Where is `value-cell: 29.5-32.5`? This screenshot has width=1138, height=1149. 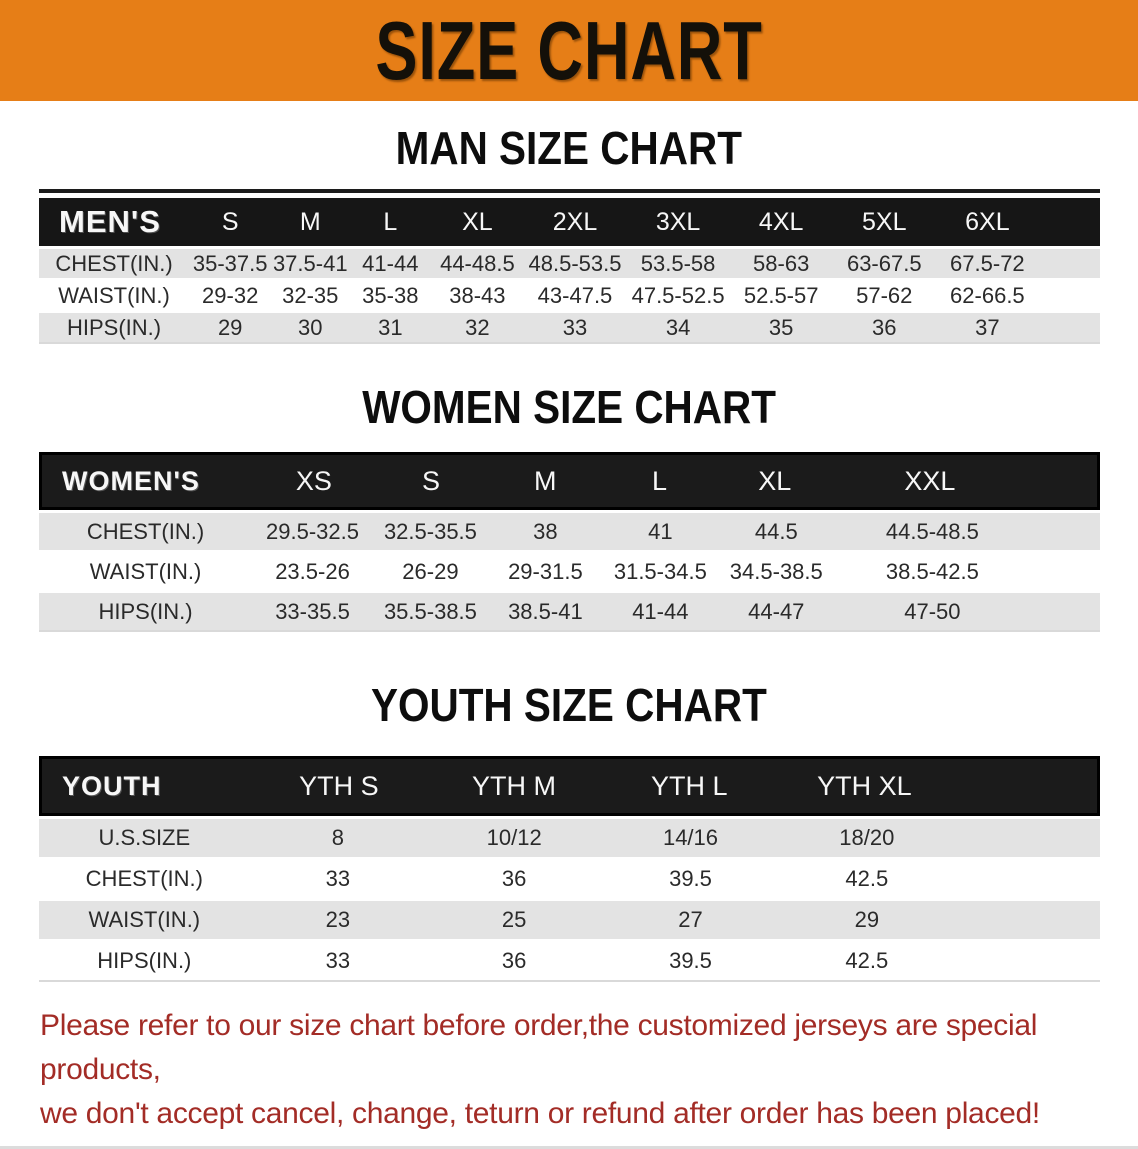
value-cell: 29.5-32.5 is located at coordinates (312, 531).